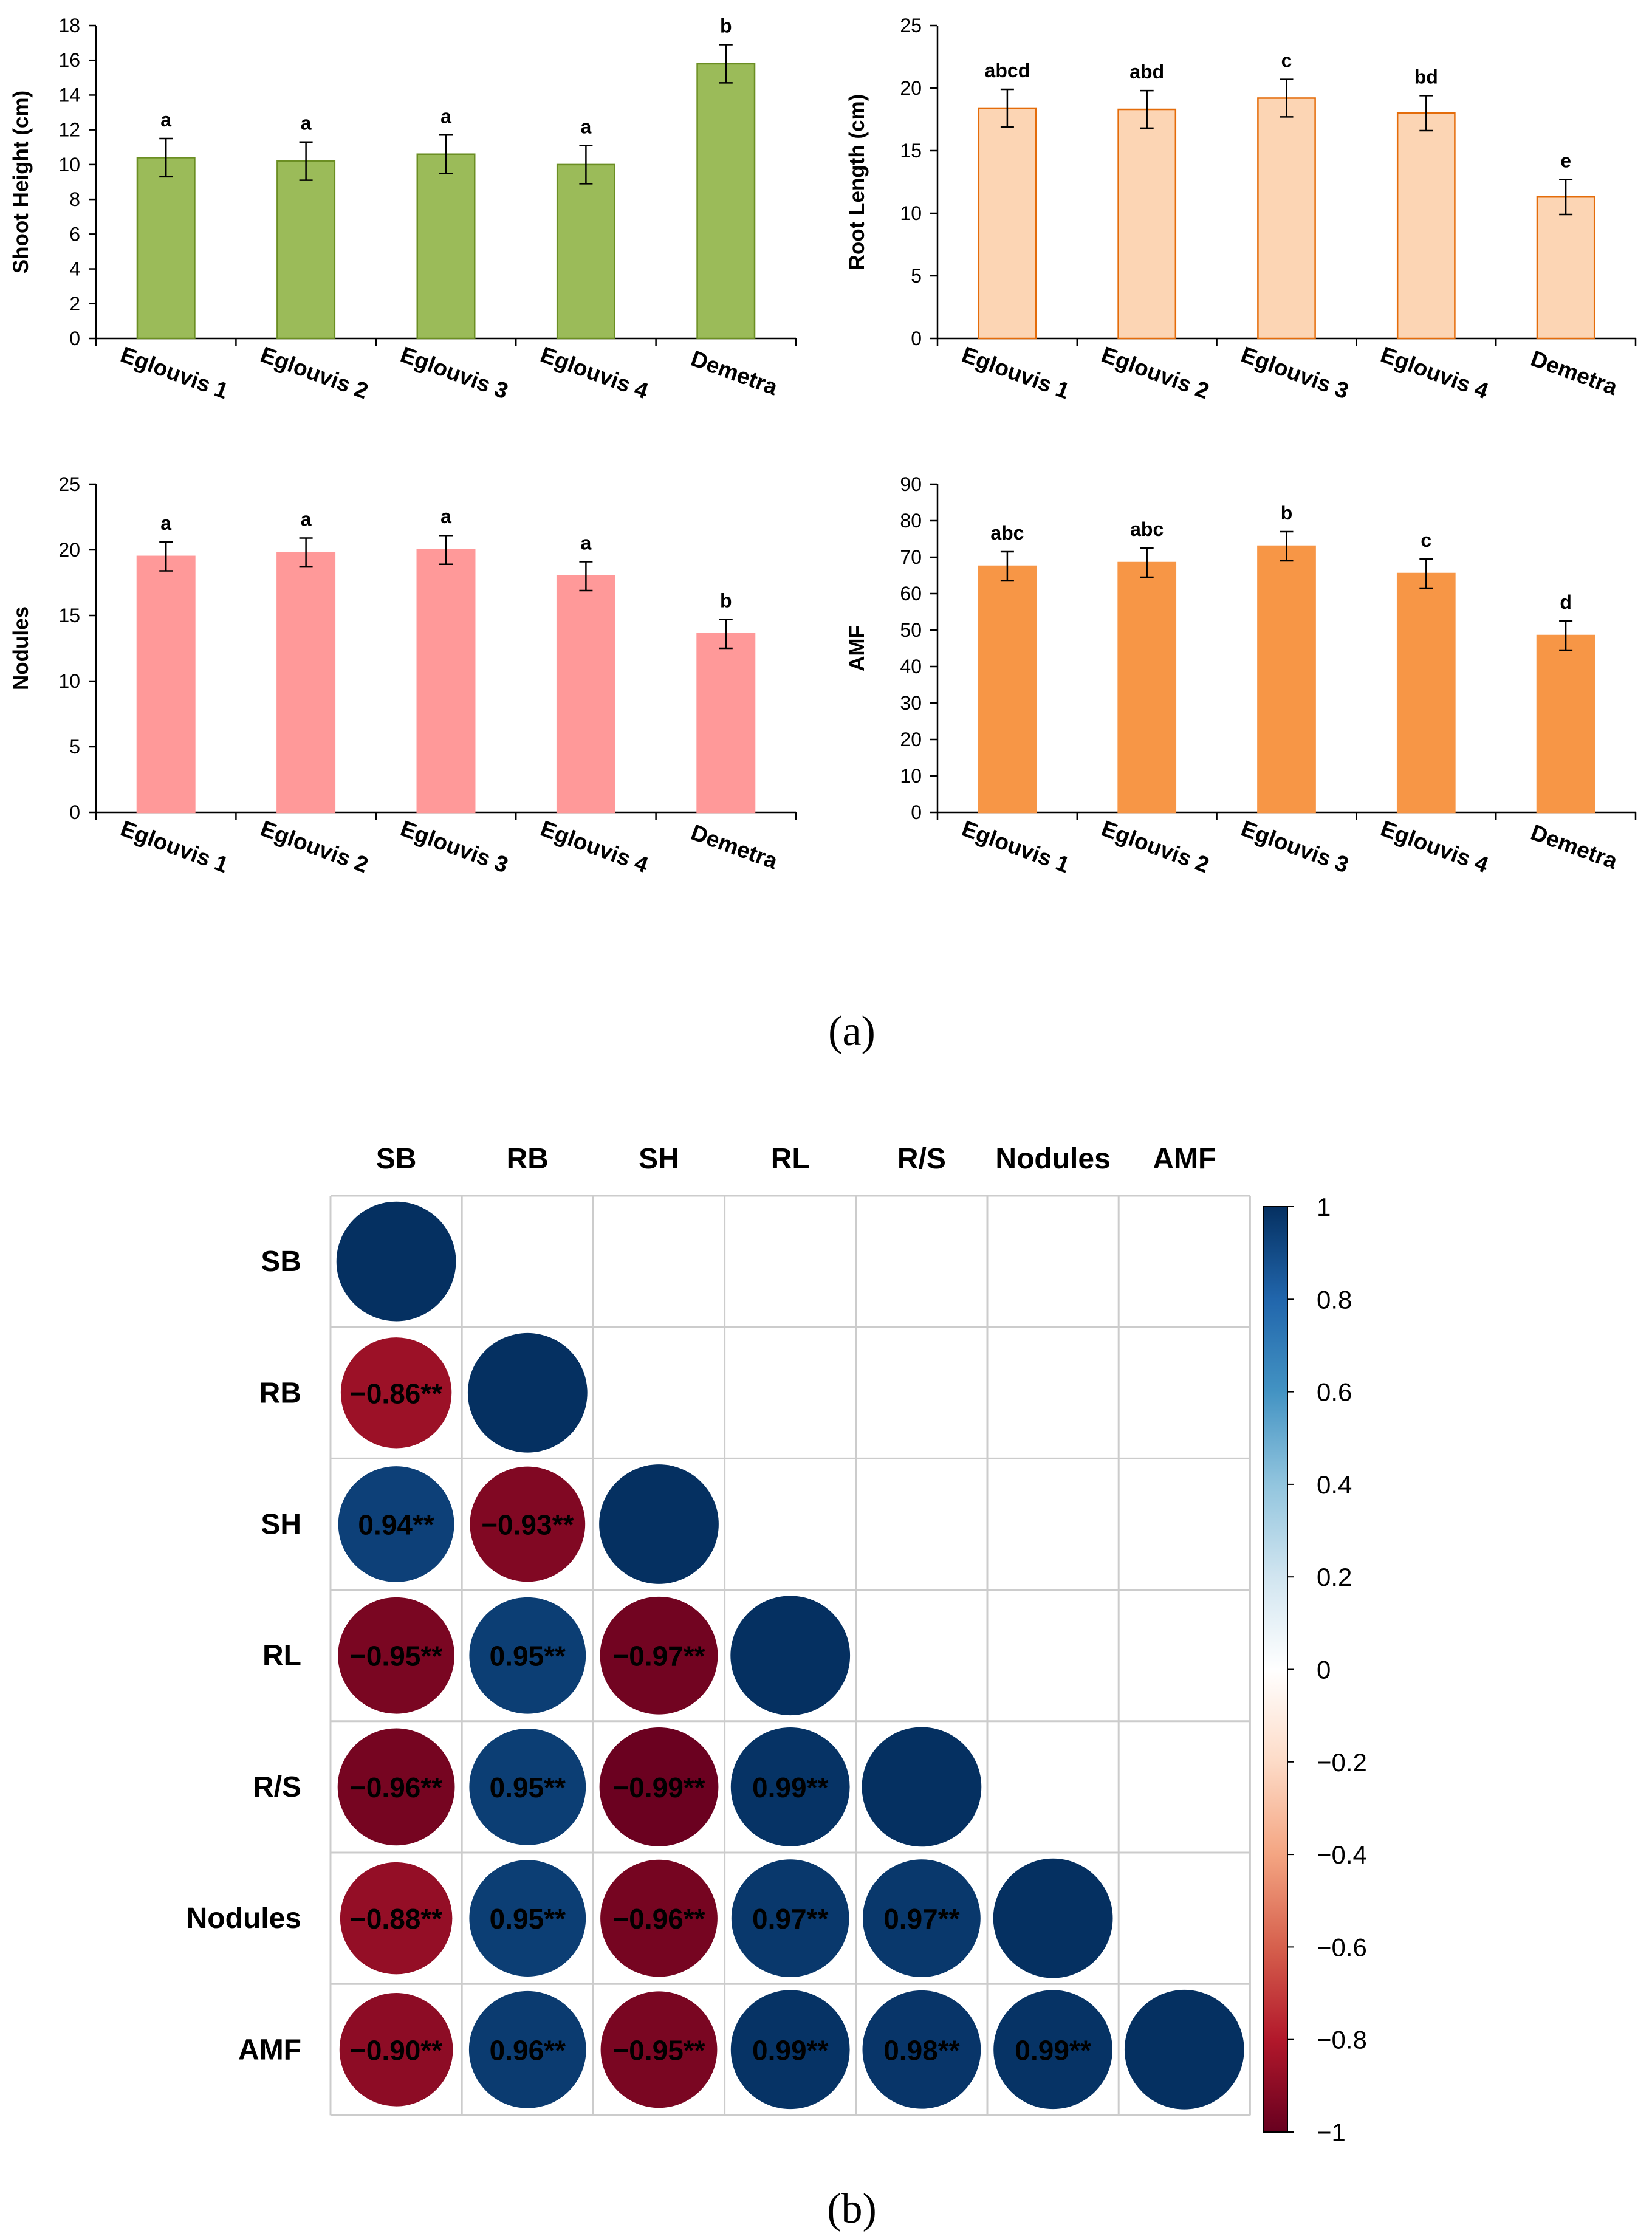 The image size is (1652, 2239). Describe the element at coordinates (1342, 1762) in the screenshot. I see `colorbar-tick-label: −0.2` at that location.